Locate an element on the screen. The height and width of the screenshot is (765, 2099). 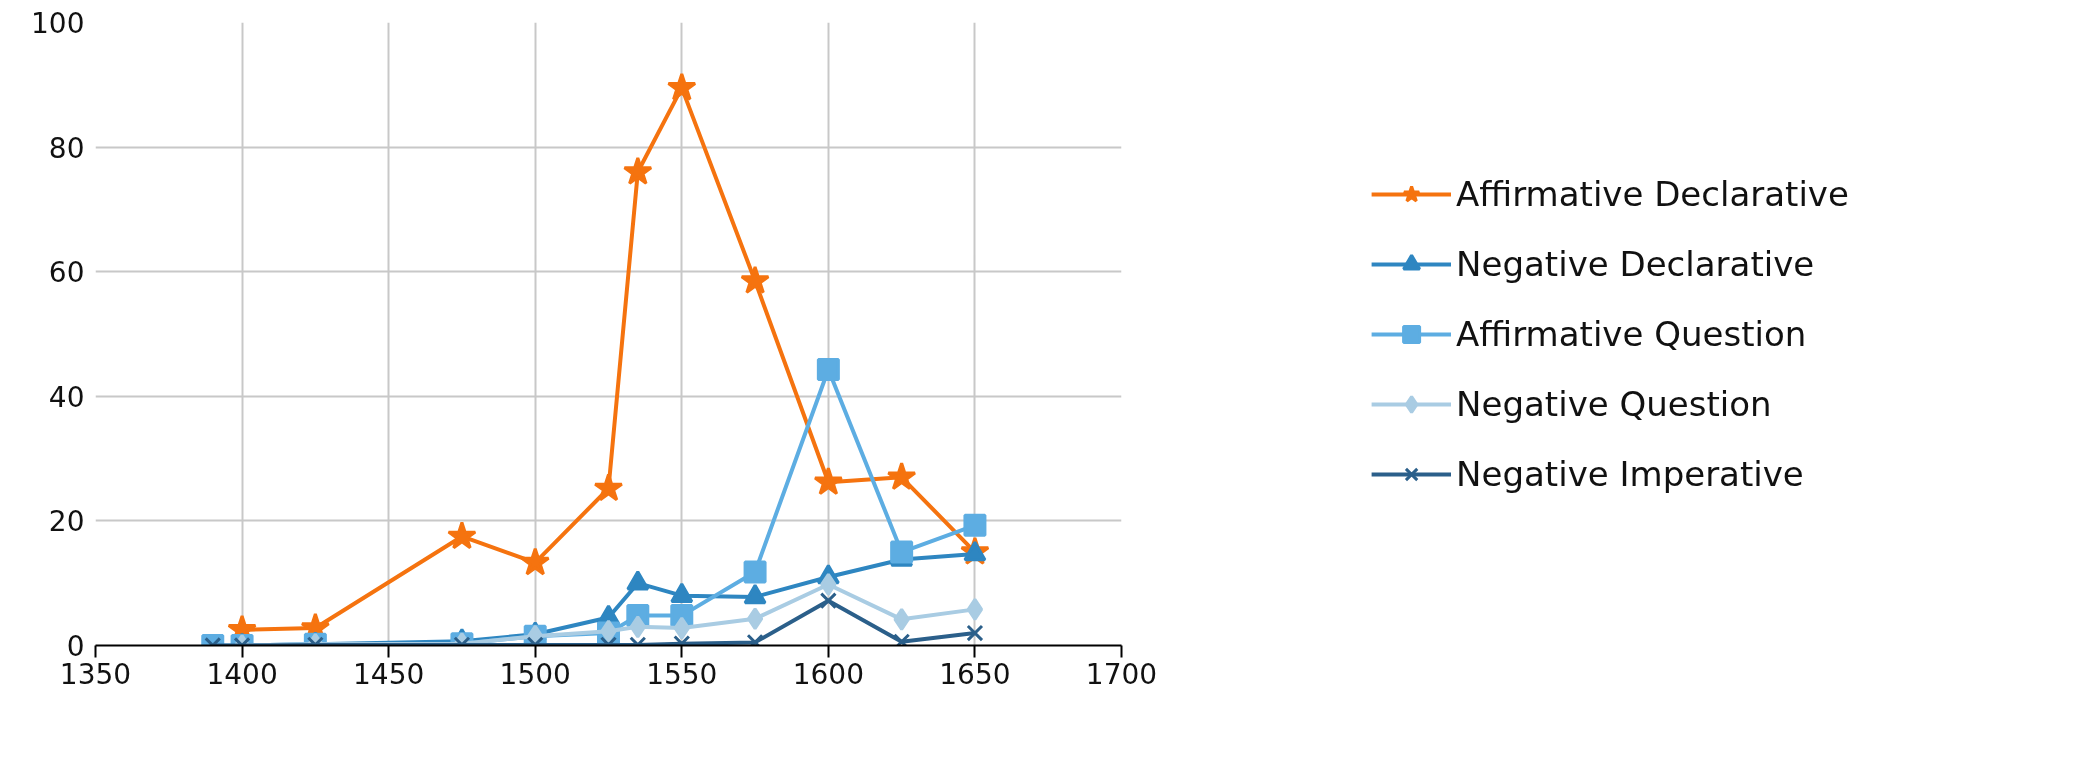
x-tick-label: 1650 is located at coordinates (975, 674).